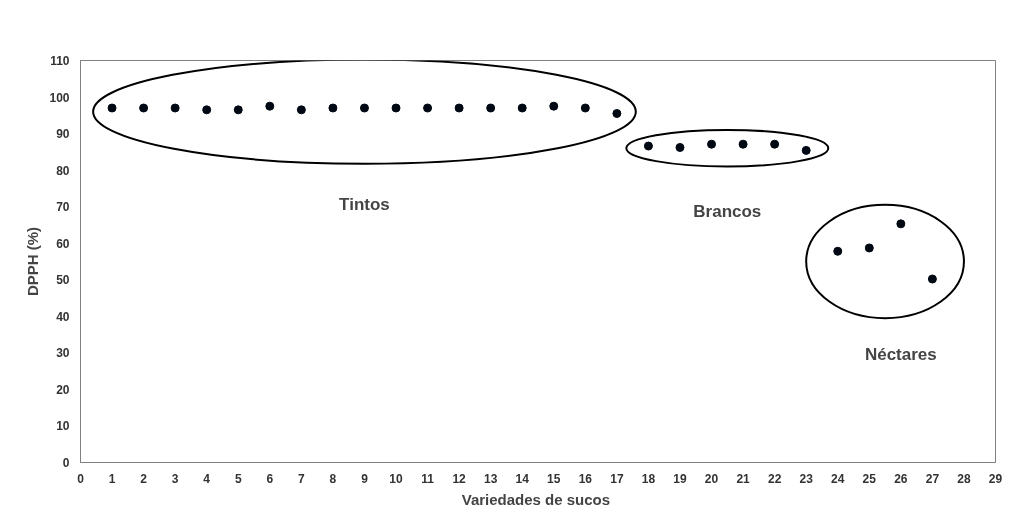 This screenshot has width=1016, height=519. I want to click on x-tick-label: 0, so click(81, 478).